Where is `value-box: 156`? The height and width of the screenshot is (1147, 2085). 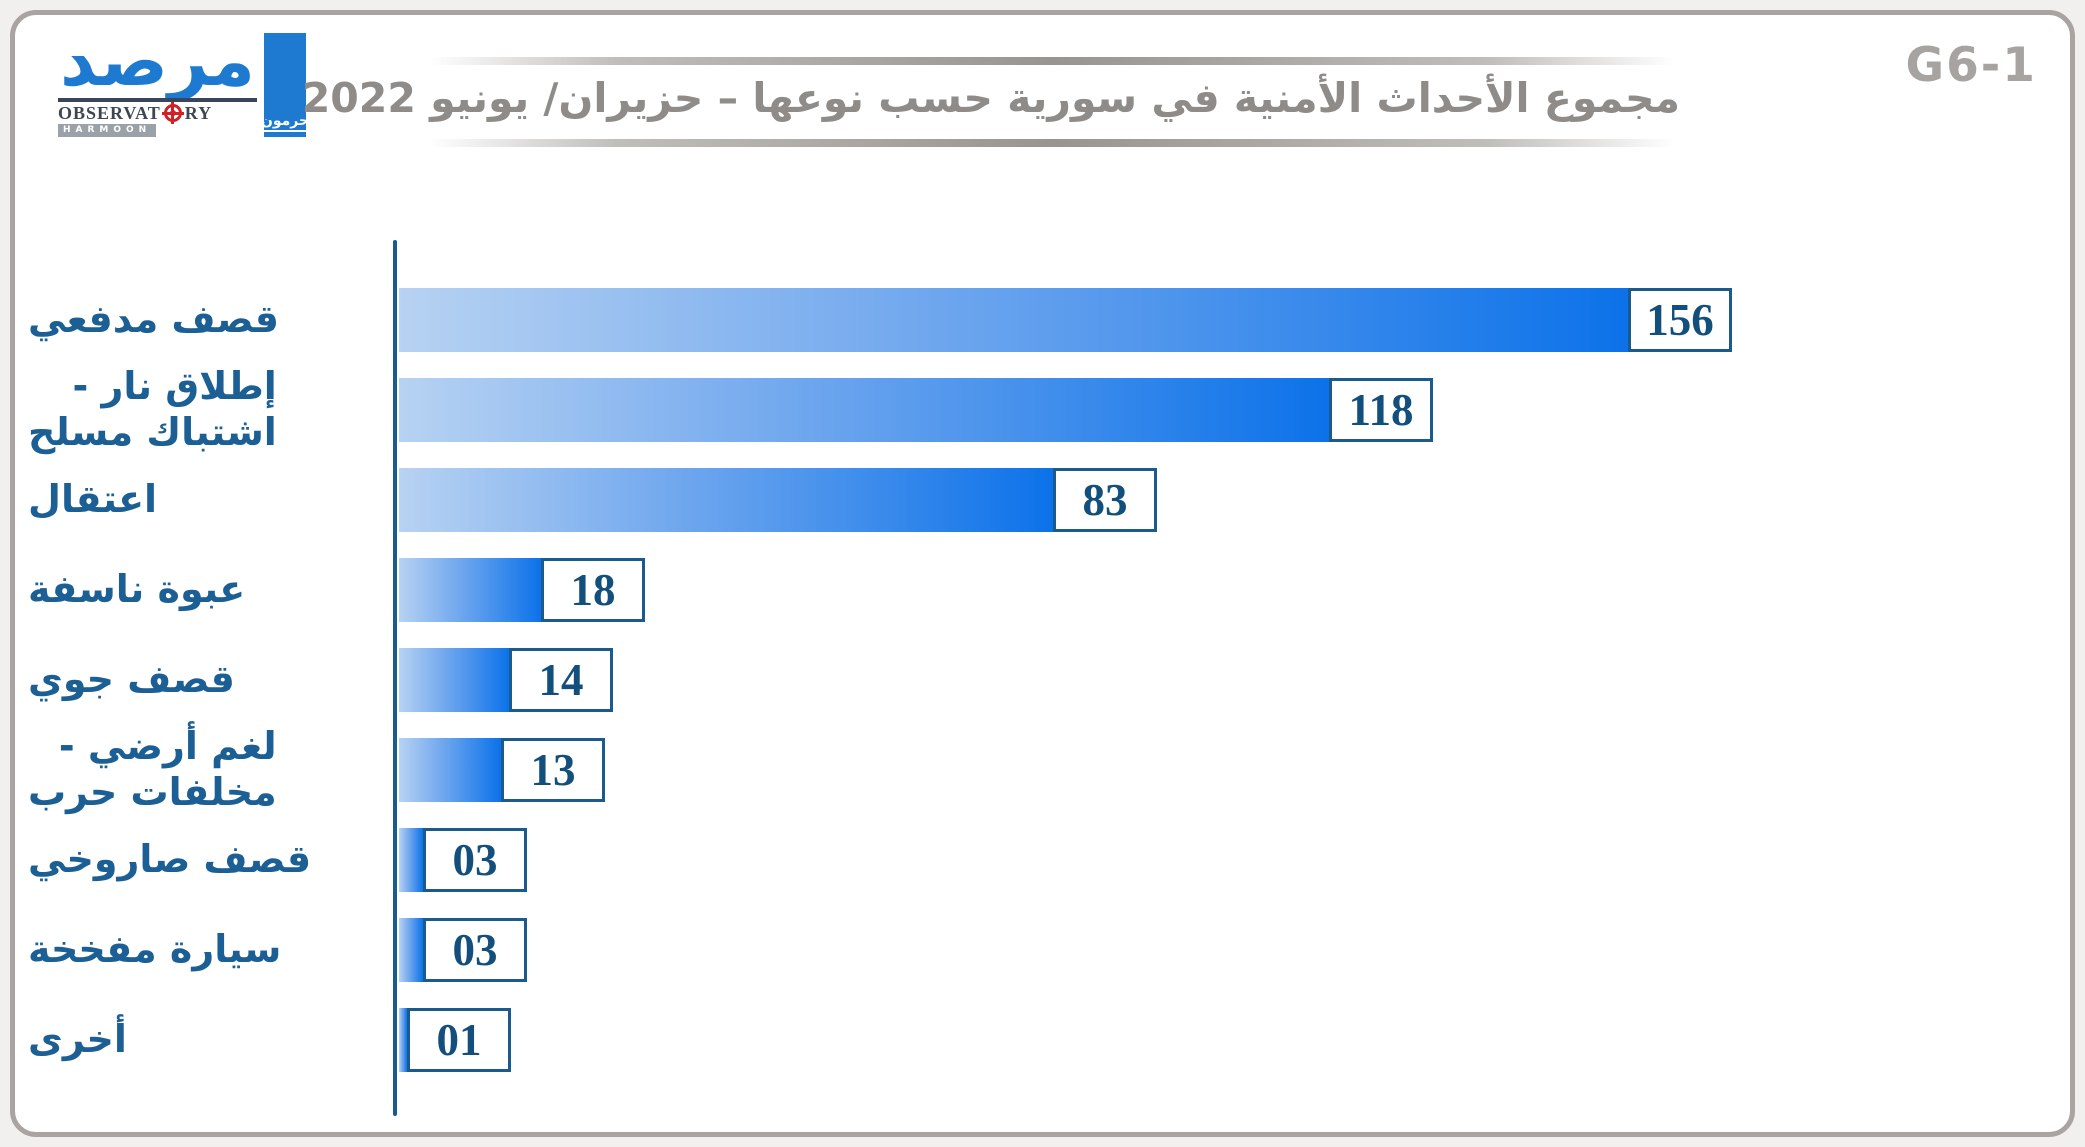 value-box: 156 is located at coordinates (1680, 320).